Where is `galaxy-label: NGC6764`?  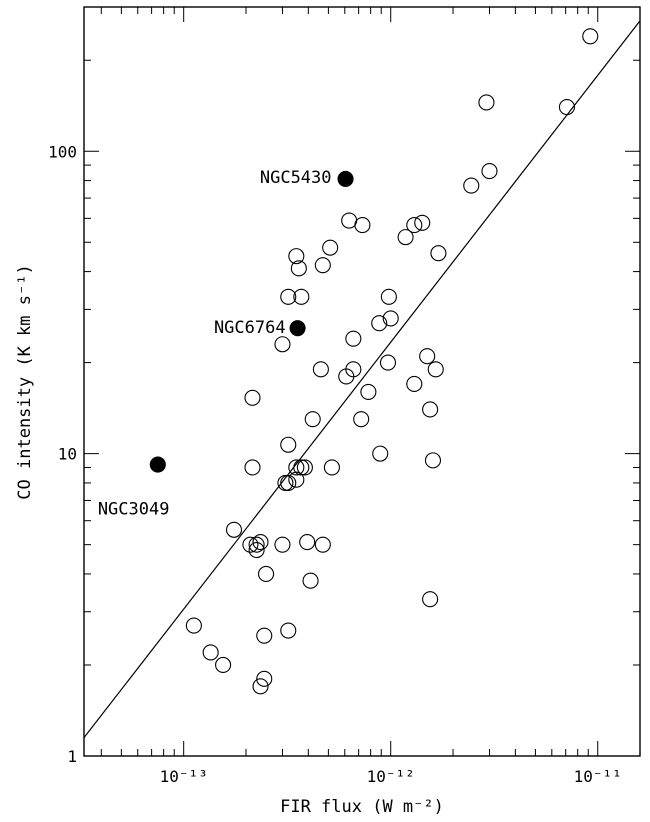 galaxy-label: NGC6764 is located at coordinates (250, 328).